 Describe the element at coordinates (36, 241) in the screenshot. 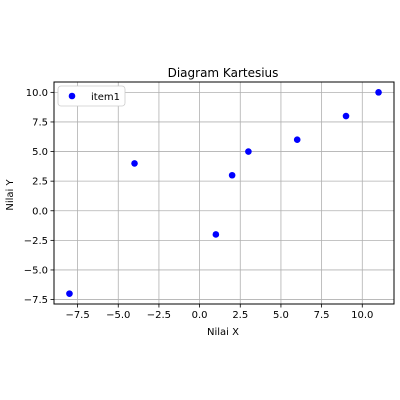

I see `y-tick-label: −2.5` at that location.